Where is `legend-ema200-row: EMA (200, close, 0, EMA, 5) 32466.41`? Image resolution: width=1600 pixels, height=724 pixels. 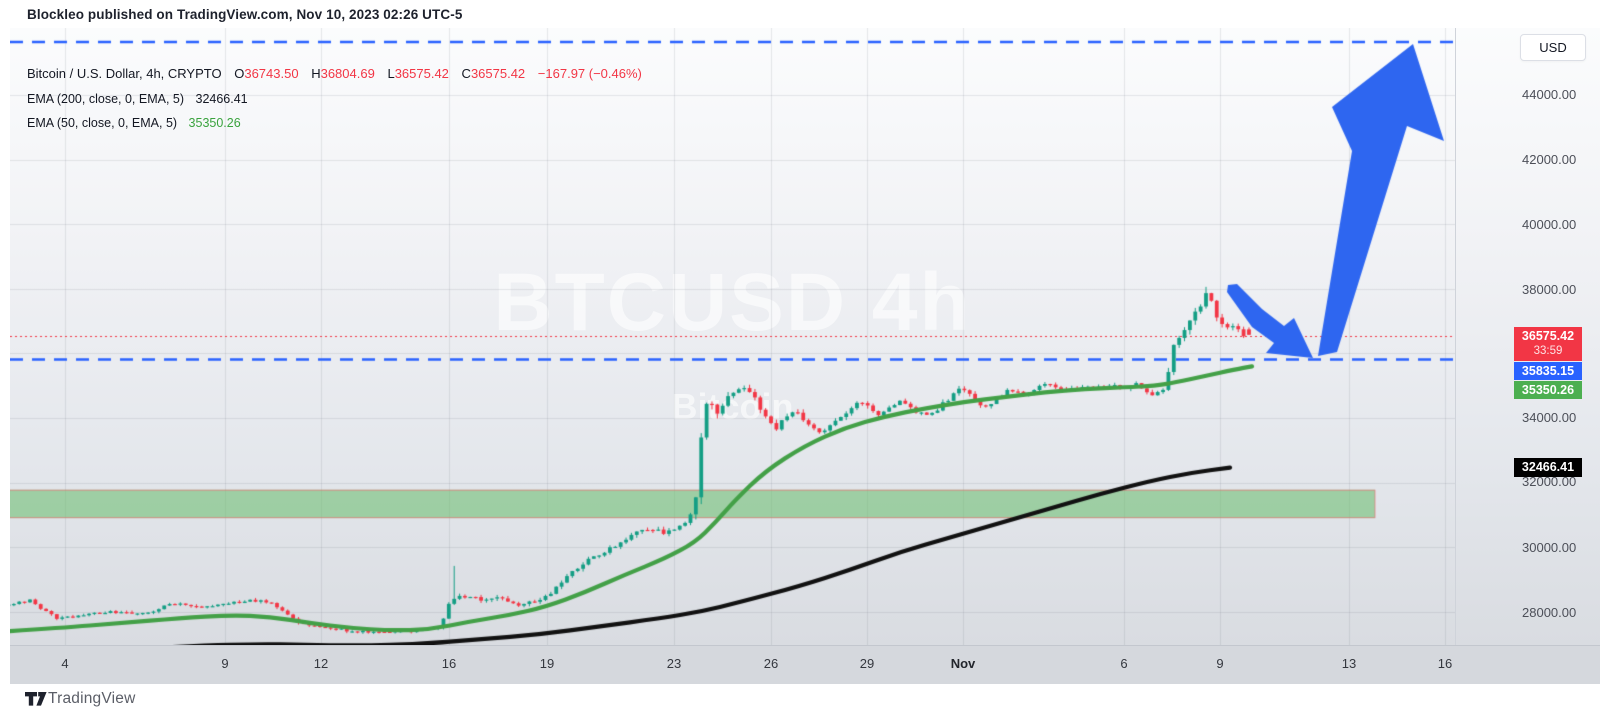 legend-ema200-row: EMA (200, close, 0, EMA, 5) 32466.41 is located at coordinates (137, 99).